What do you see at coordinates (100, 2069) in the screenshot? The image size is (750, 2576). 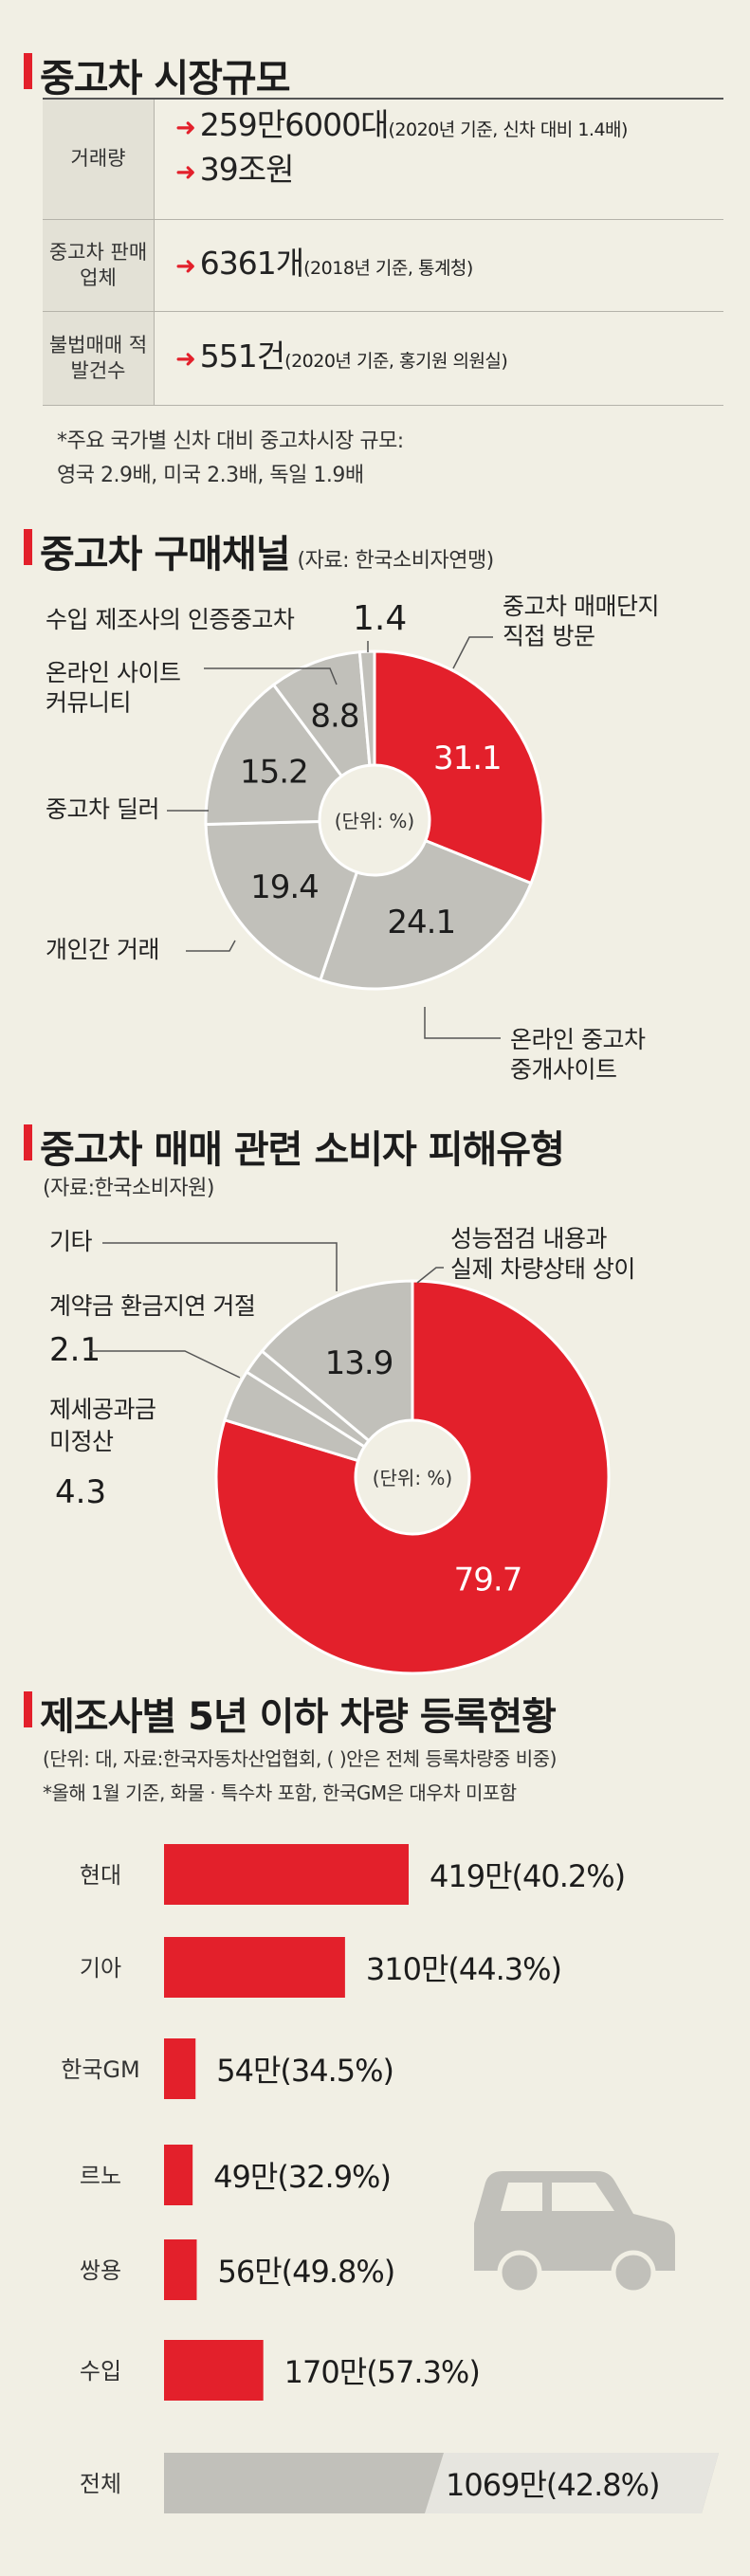 I see `bar-category-label: 한국GM` at bounding box center [100, 2069].